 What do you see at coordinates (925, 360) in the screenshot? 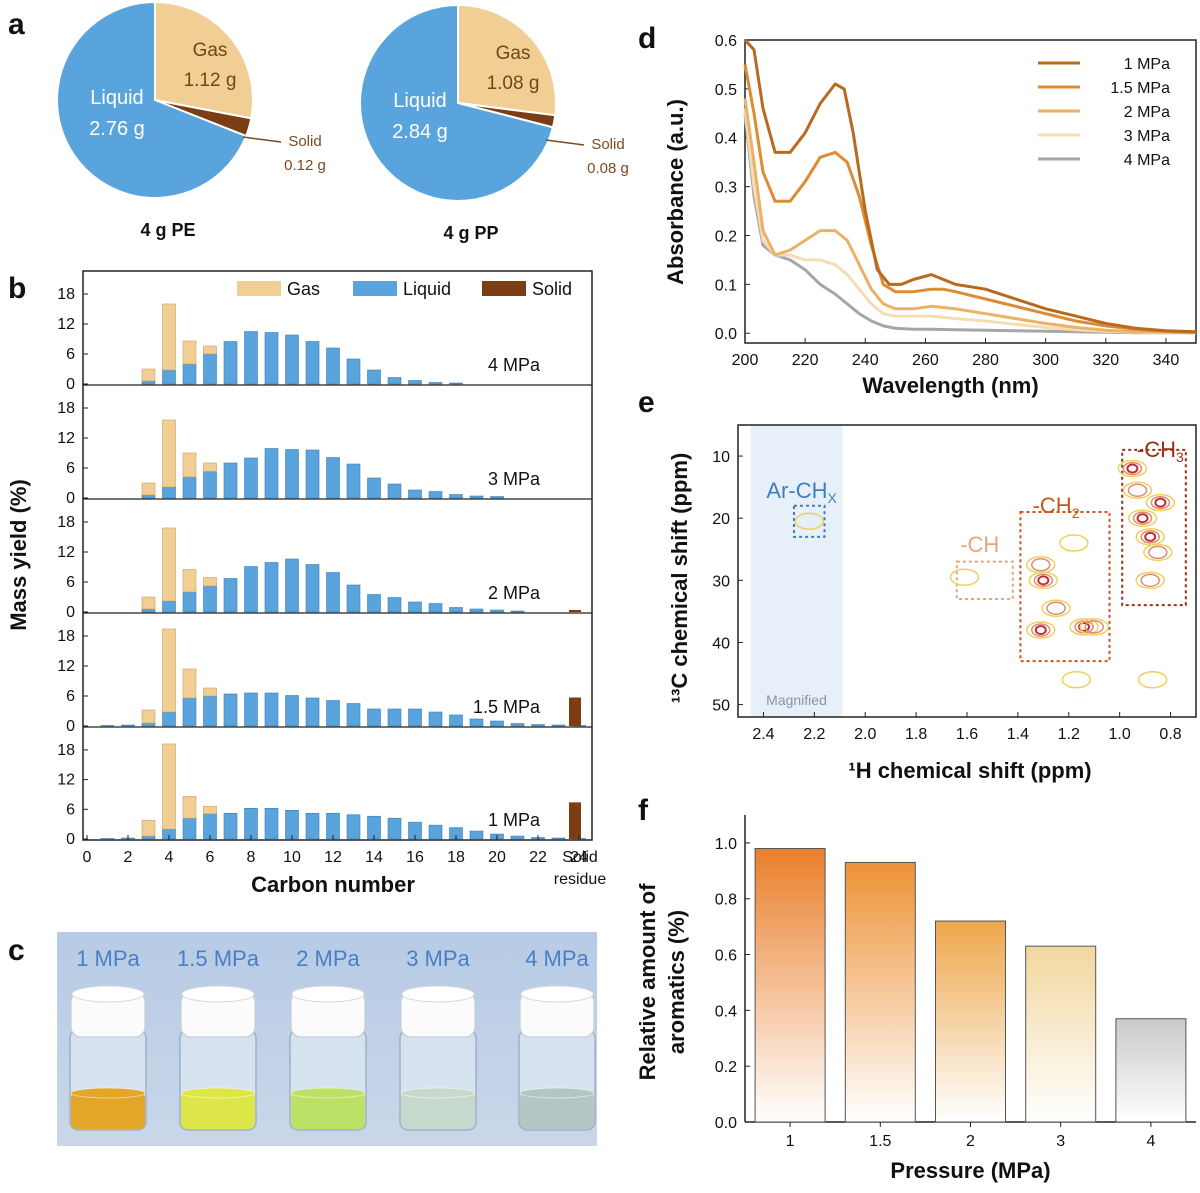
I see `x-tick-label: 260` at bounding box center [925, 360].